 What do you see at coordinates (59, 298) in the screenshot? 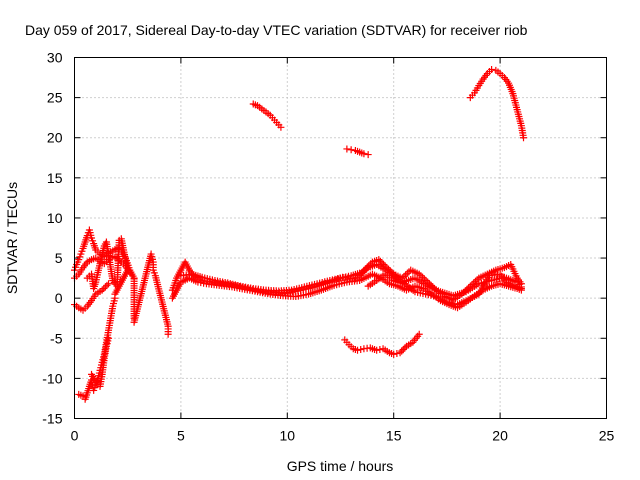
I see `y-tick-label: 0` at bounding box center [59, 298].